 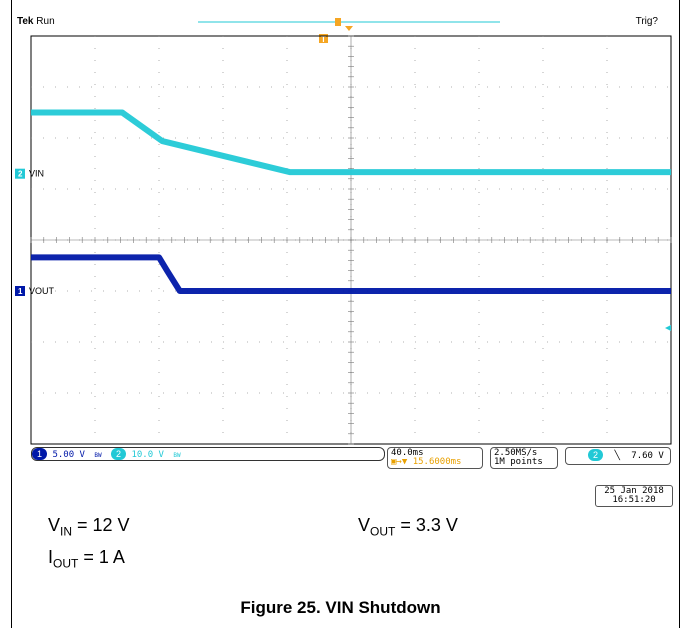 What do you see at coordinates (54, 525) in the screenshot?
I see `vin-symbol: V` at bounding box center [54, 525].